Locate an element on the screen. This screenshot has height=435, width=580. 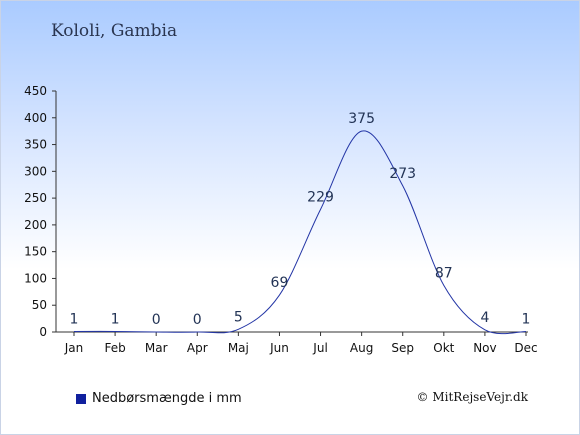
y-tick-label: 200 is located at coordinates (35, 225).